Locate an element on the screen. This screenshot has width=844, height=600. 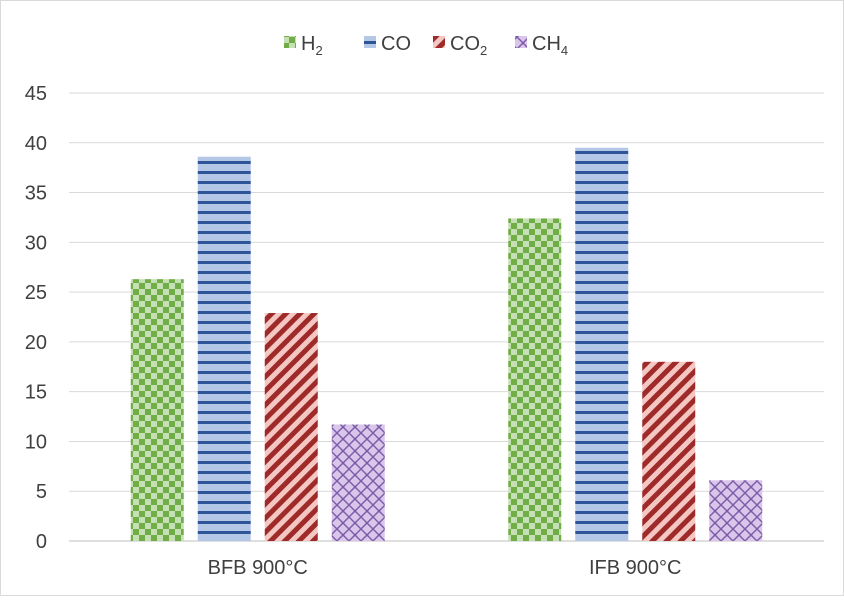
legend-item-h2: H2 is located at coordinates (303, 45).